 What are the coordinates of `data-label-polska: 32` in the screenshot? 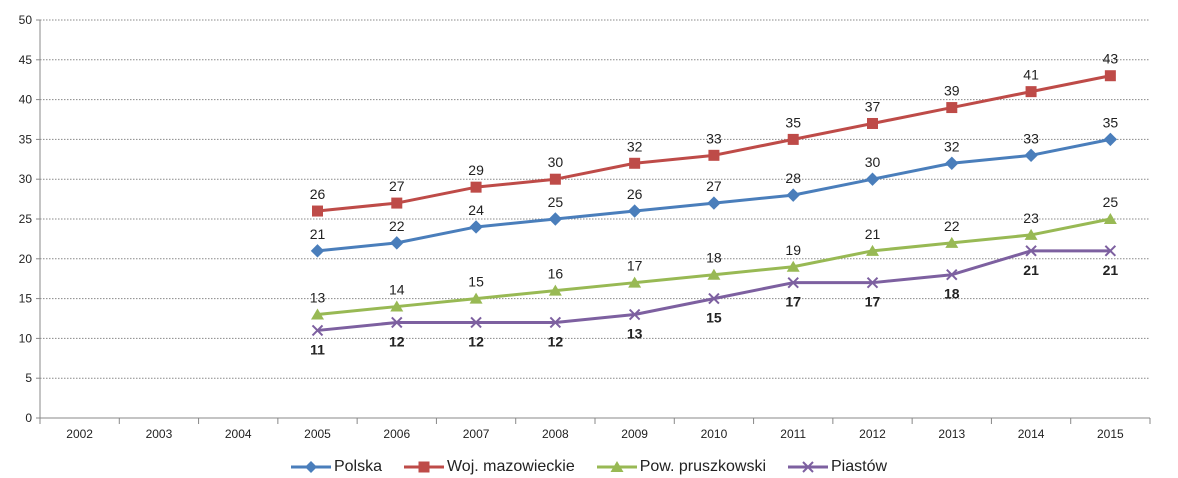 It's located at (952, 146).